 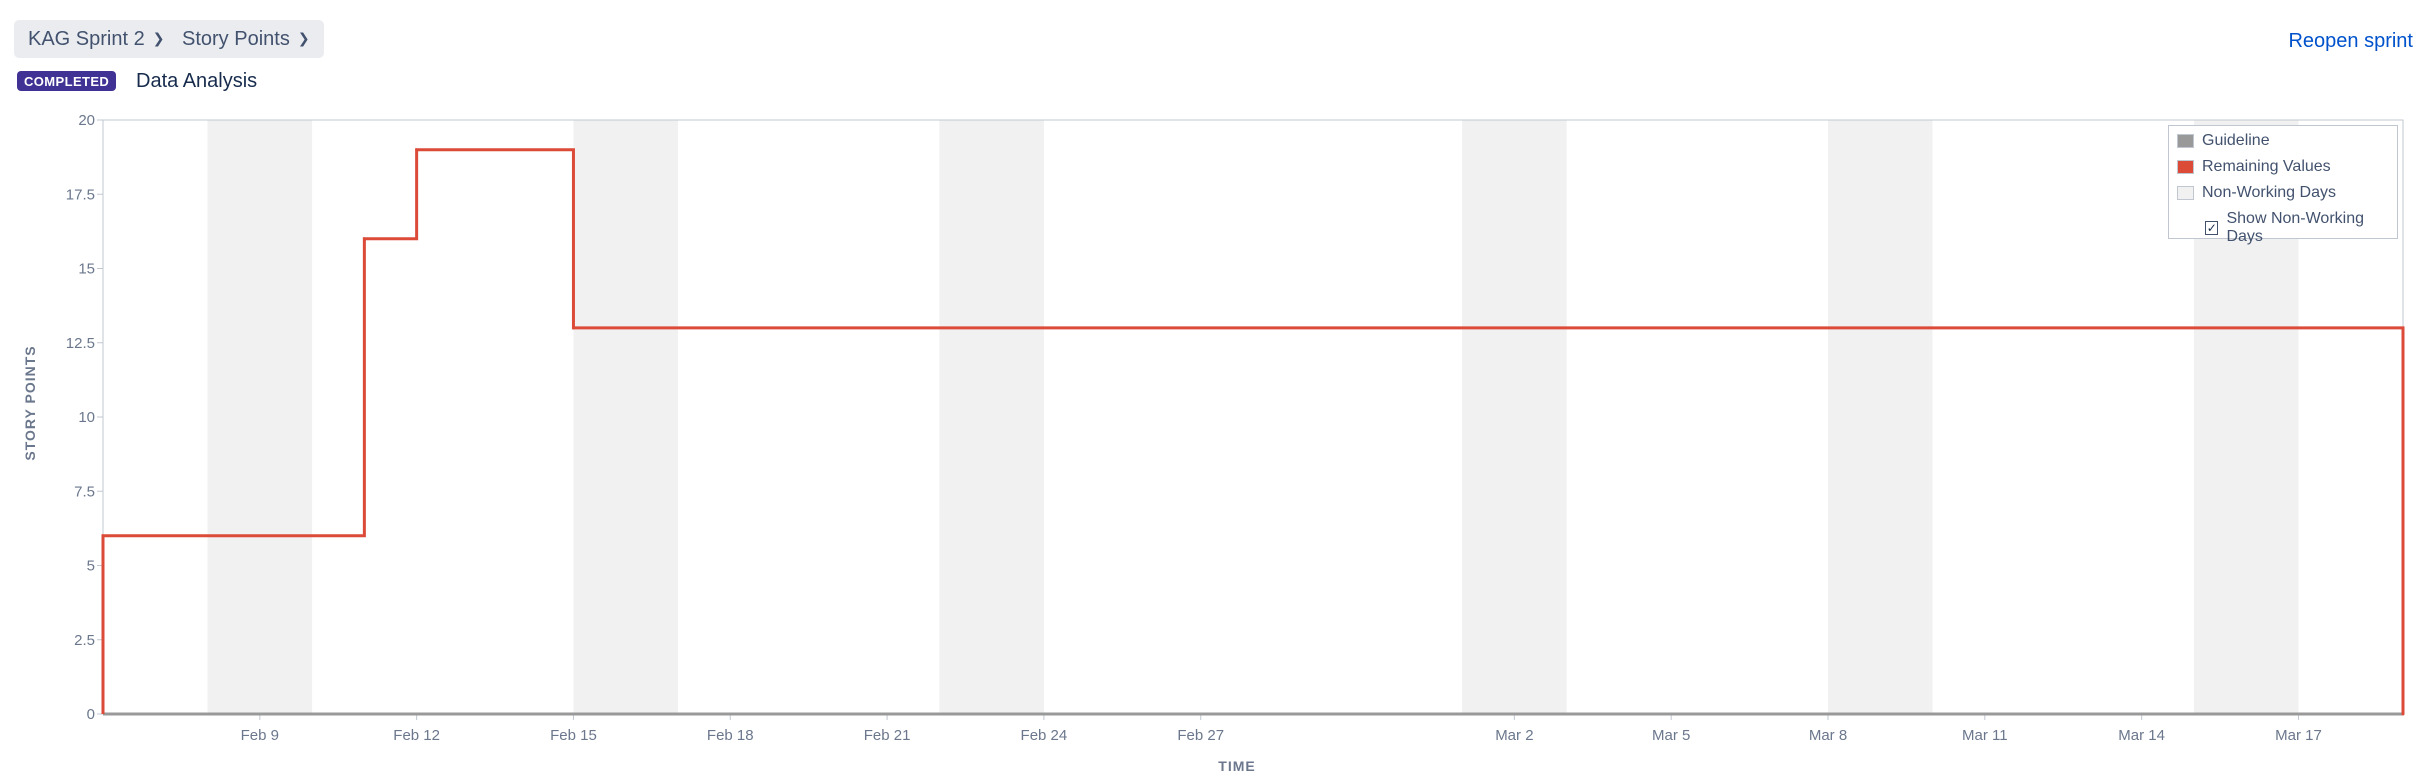 I want to click on legend-item-non-working: Non-Working Days, so click(x=2256, y=193).